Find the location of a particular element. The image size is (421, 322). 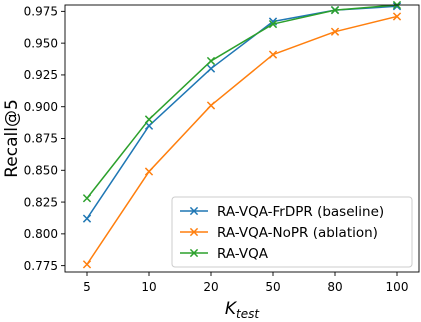

y-tick-label: 0.800 is located at coordinates (41, 234).